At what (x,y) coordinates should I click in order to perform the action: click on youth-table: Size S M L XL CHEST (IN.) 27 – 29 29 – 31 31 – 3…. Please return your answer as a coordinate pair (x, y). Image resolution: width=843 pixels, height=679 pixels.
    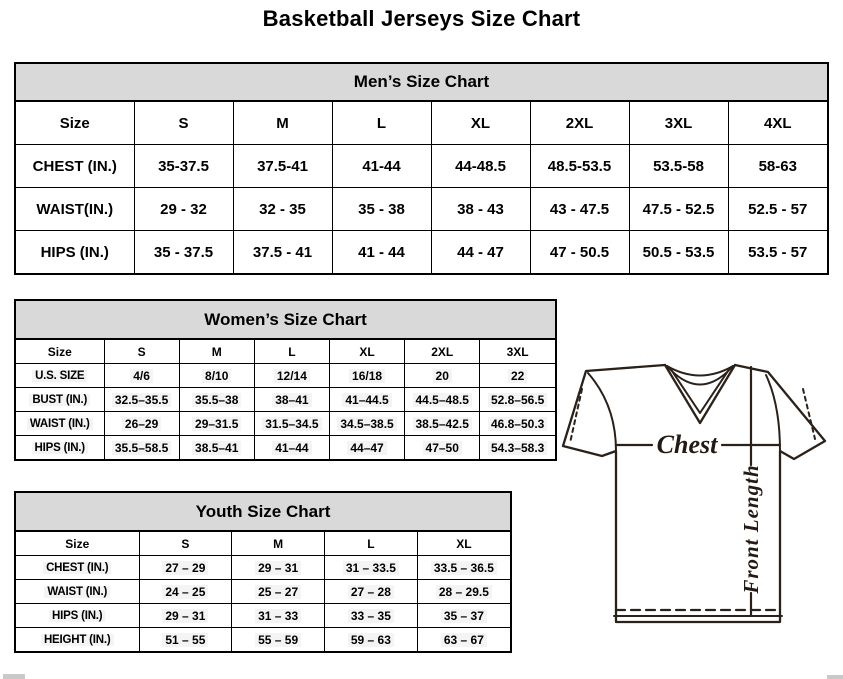
    Looking at the image, I should click on (263, 591).